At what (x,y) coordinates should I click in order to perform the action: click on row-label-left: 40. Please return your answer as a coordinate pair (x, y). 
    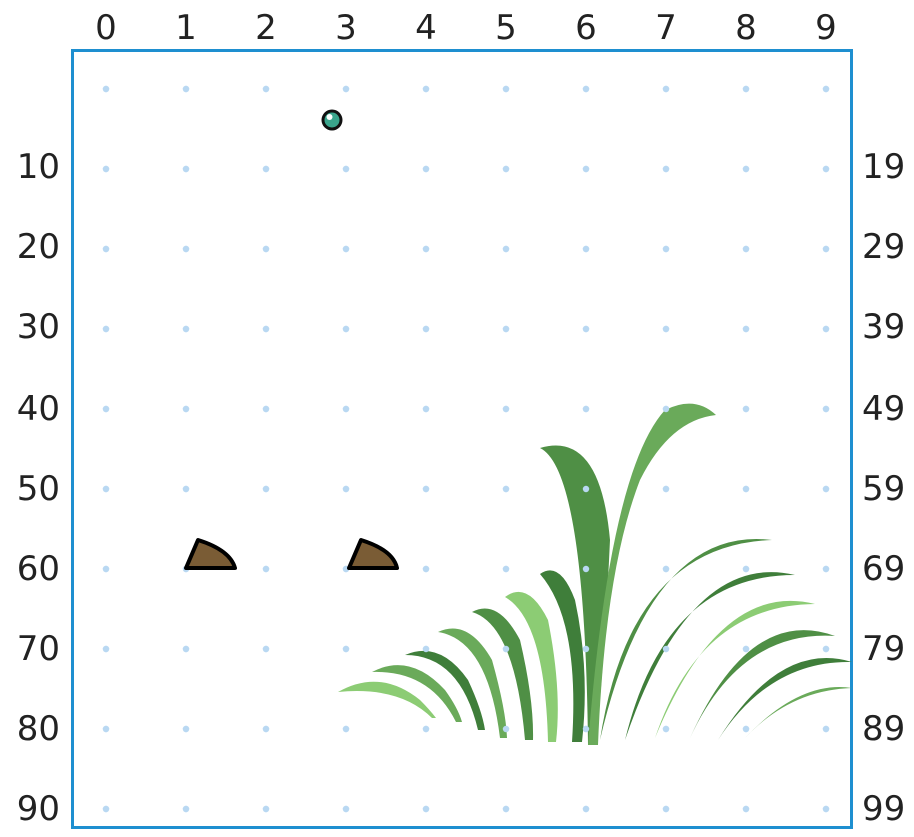
    Looking at the image, I should click on (38, 409).